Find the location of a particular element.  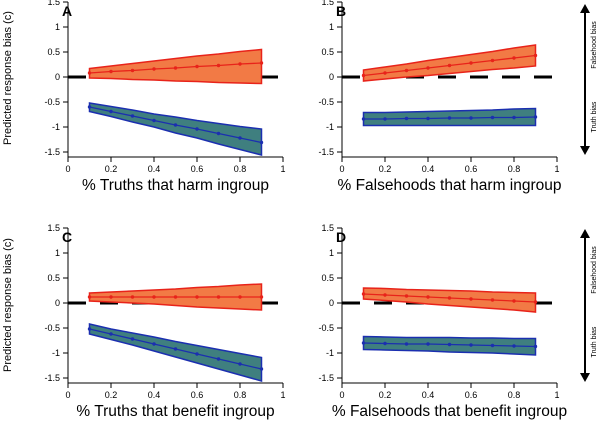

truth-bias-label: Truth bias is located at coordinates (594, 116).